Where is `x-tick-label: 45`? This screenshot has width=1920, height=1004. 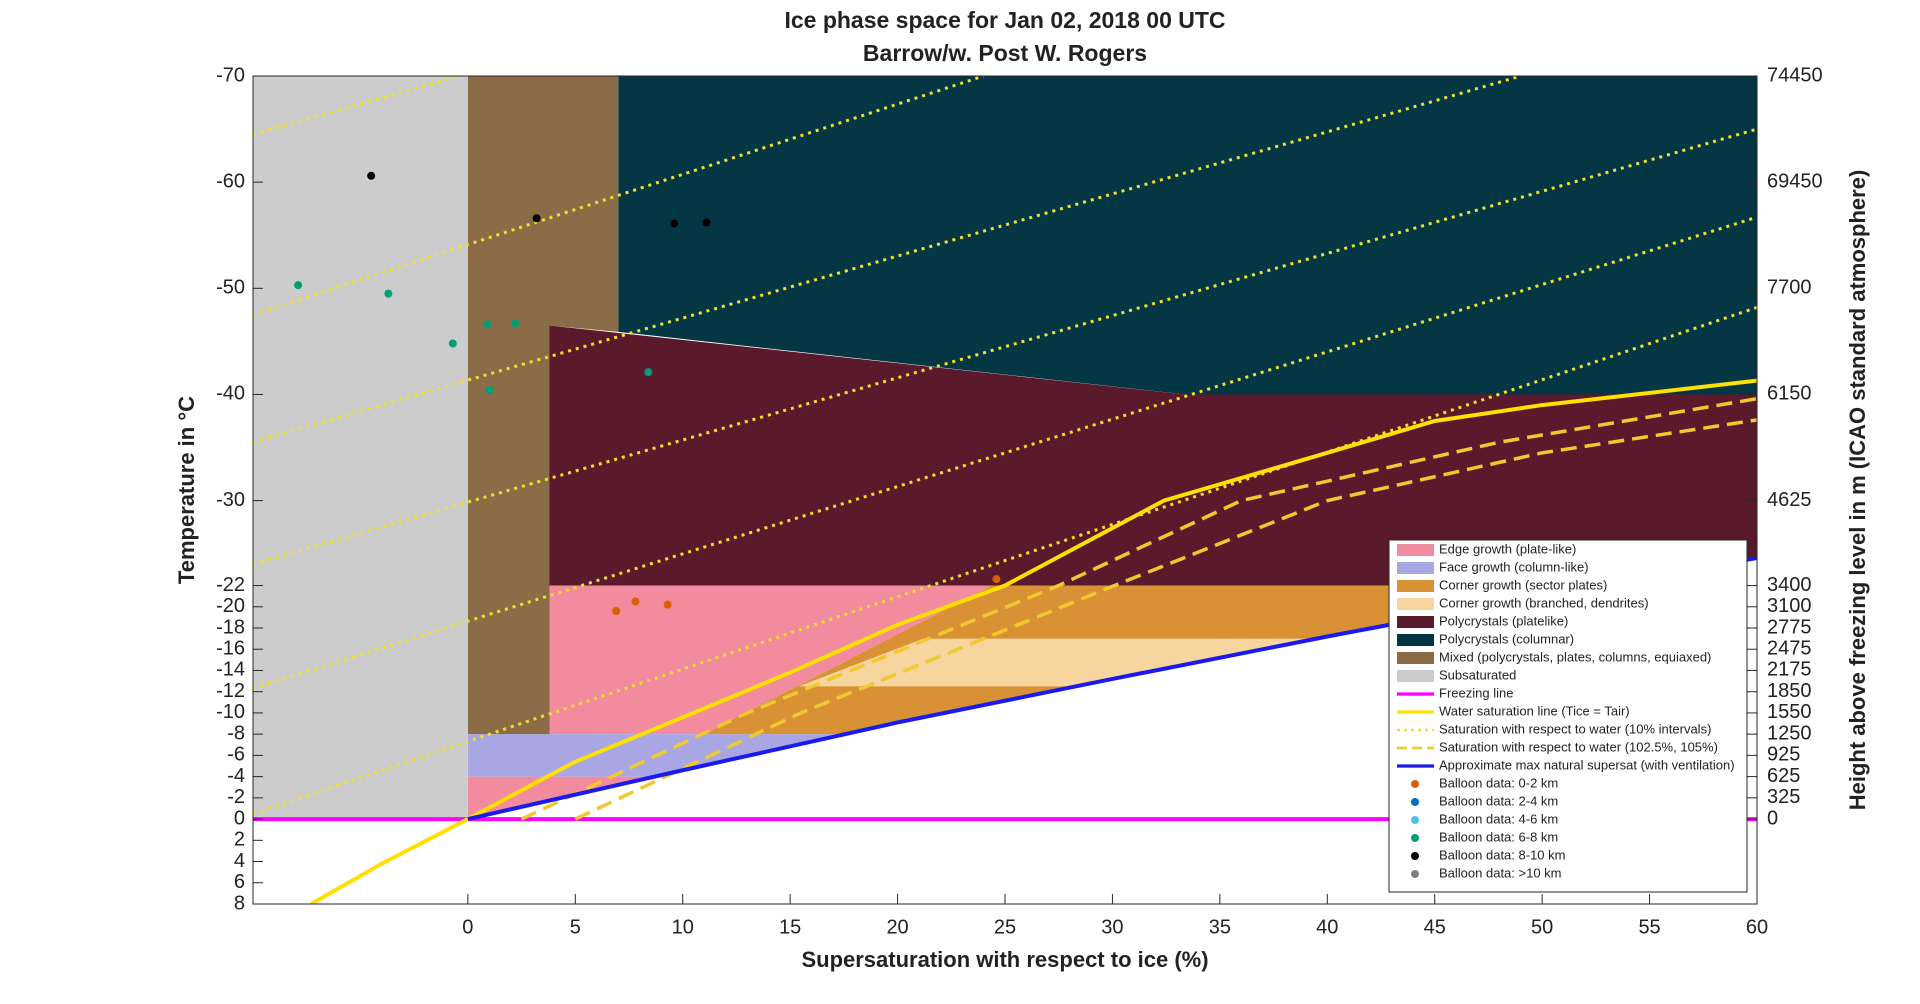 x-tick-label: 45 is located at coordinates (1435, 927).